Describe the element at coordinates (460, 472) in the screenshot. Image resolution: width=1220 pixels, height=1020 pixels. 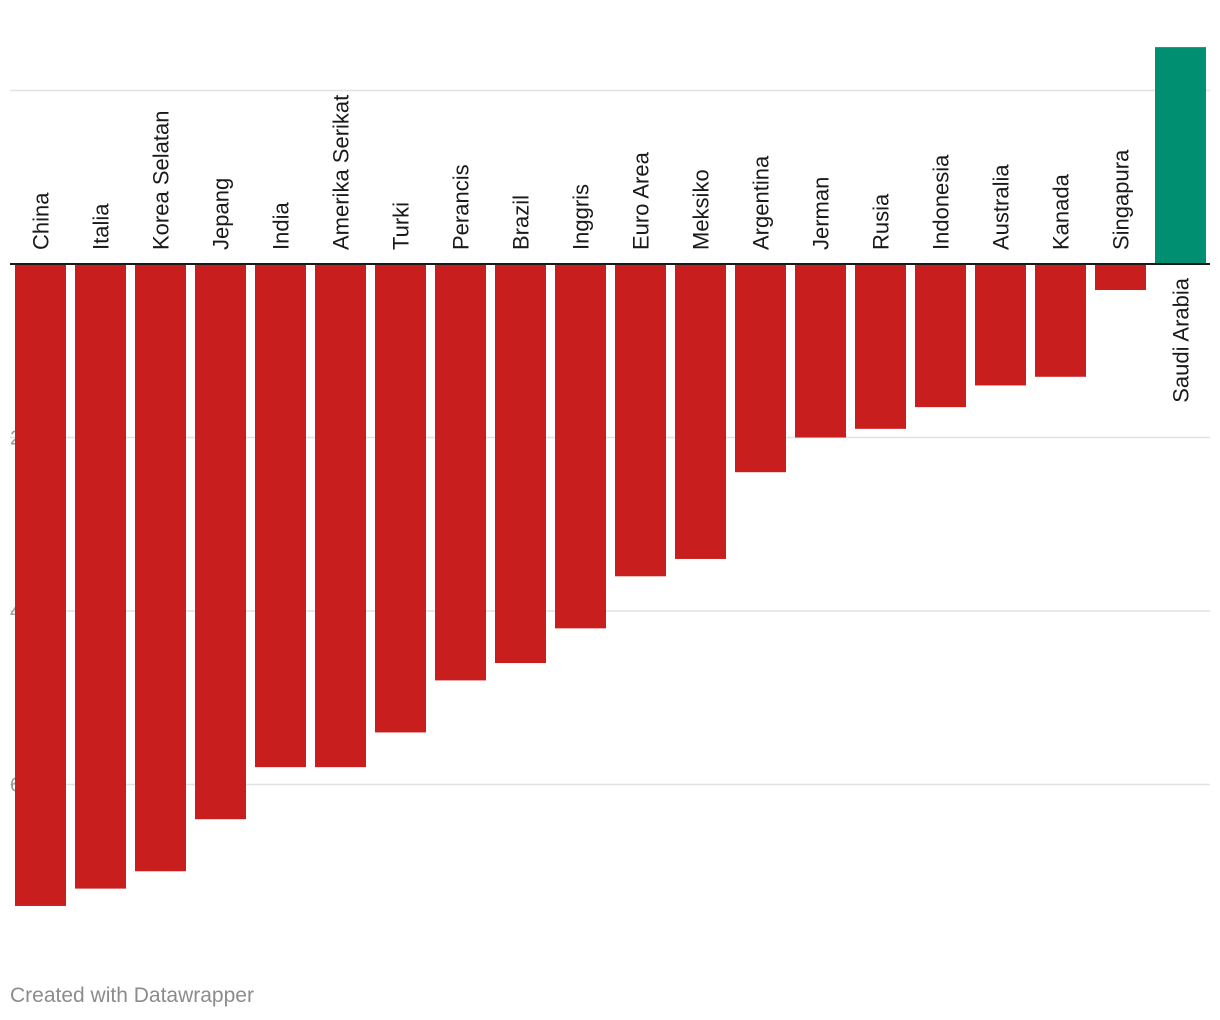
I see `bar-perancis` at that location.